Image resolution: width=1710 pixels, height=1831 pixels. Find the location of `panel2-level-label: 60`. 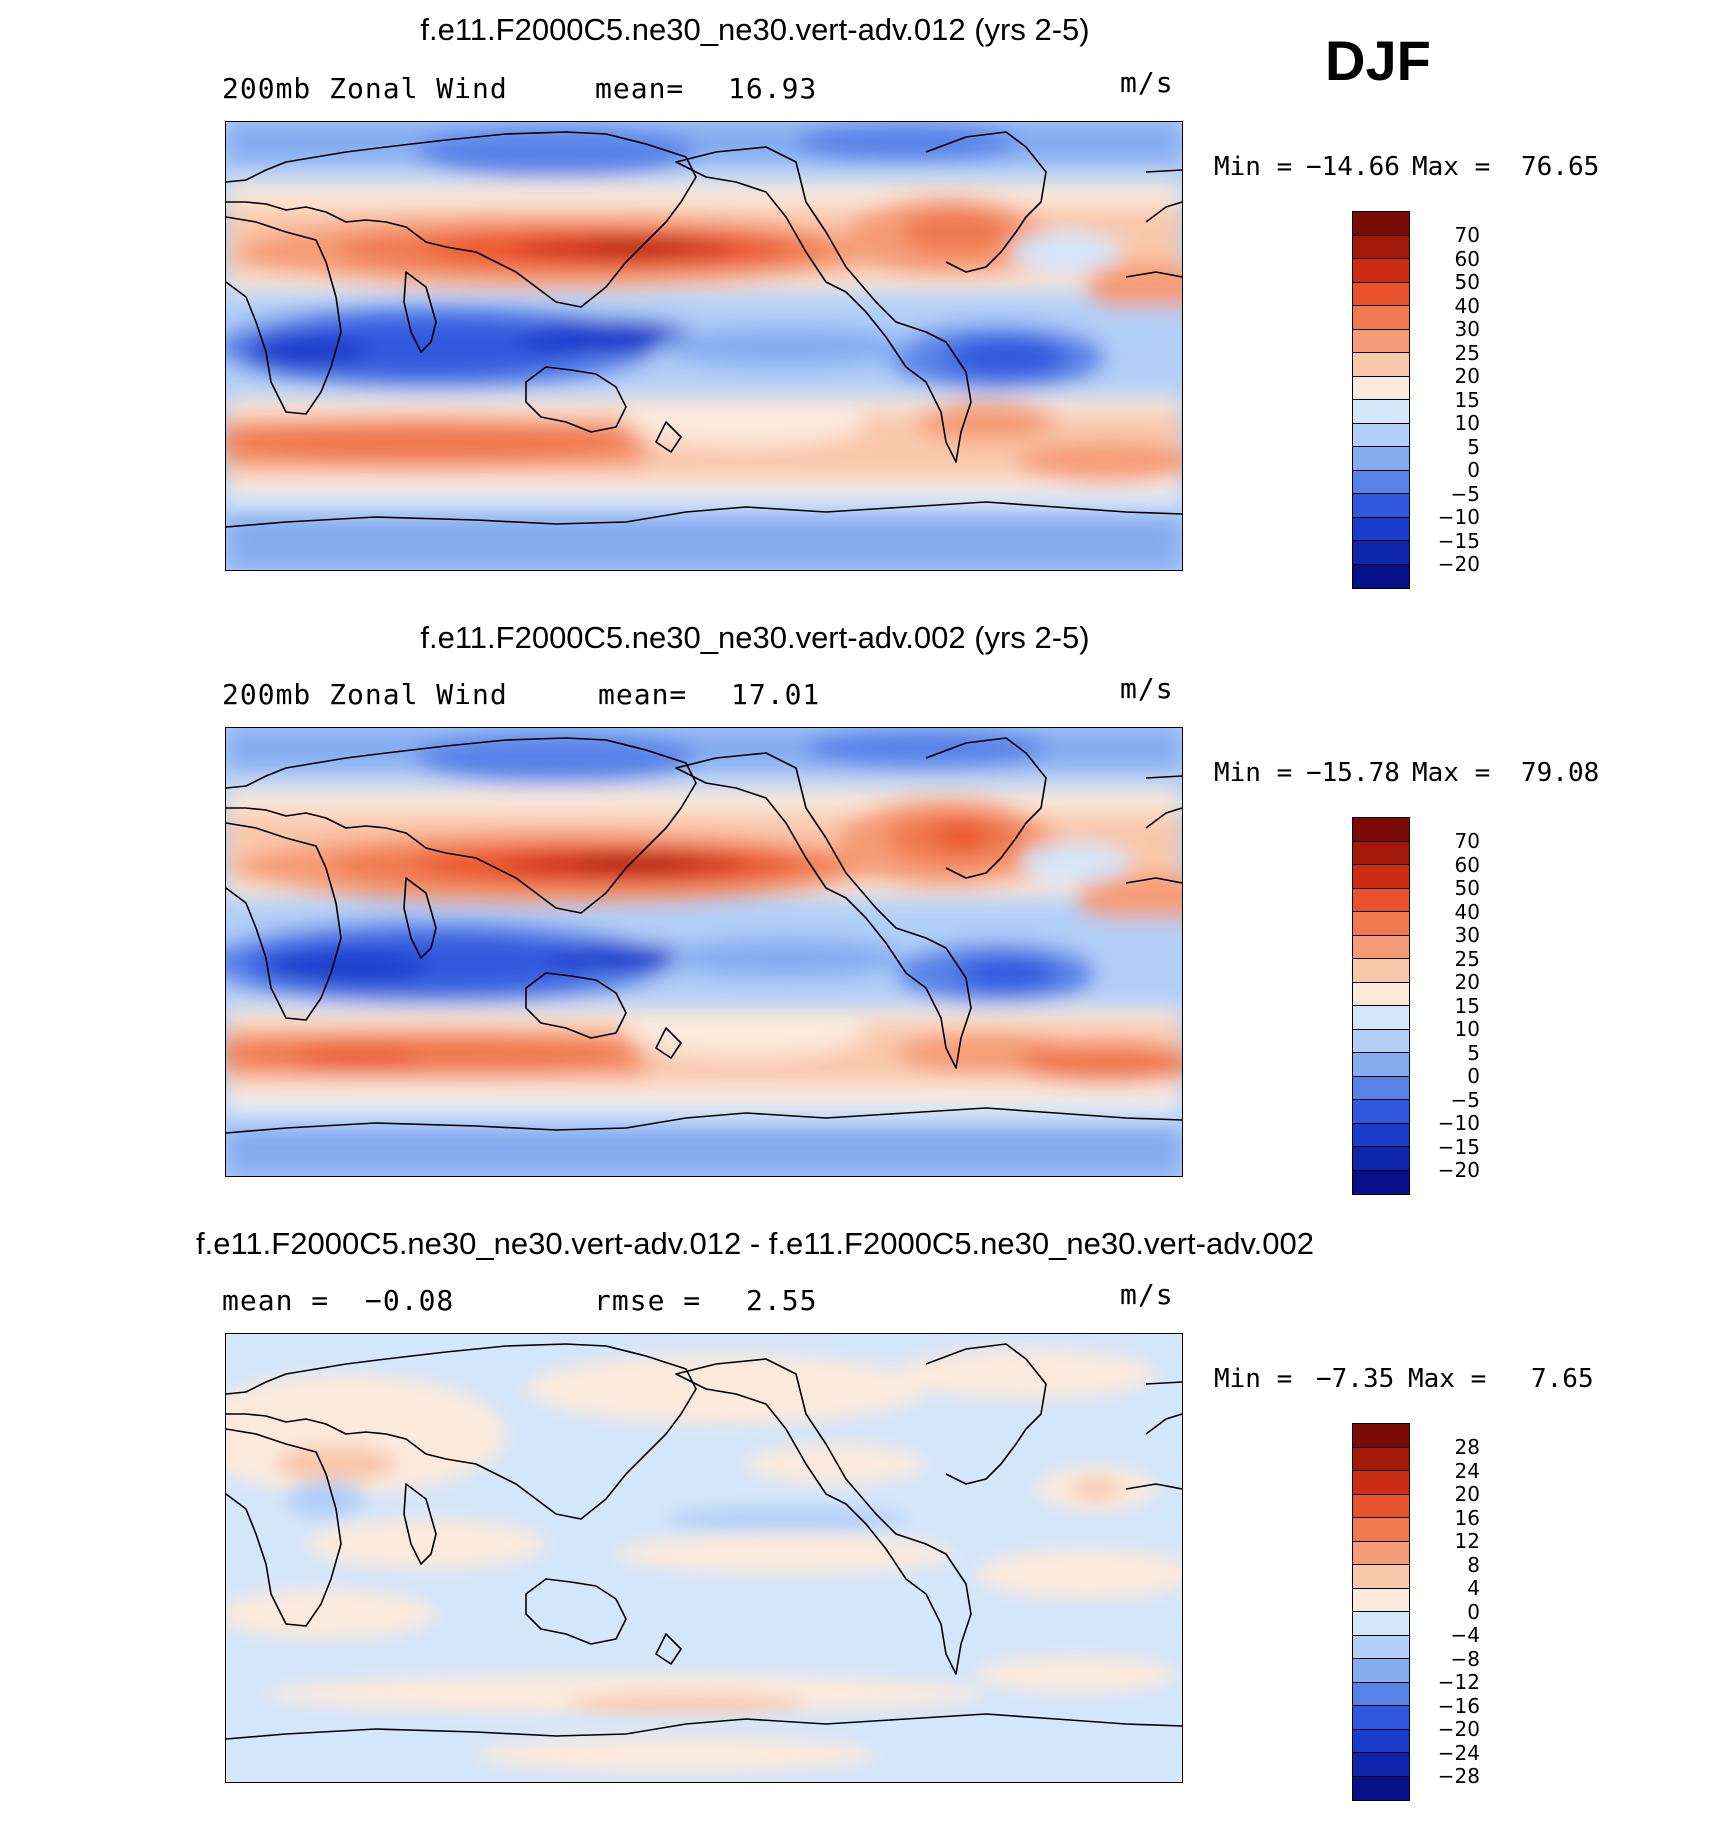

panel2-level-label: 60 is located at coordinates (1467, 864).